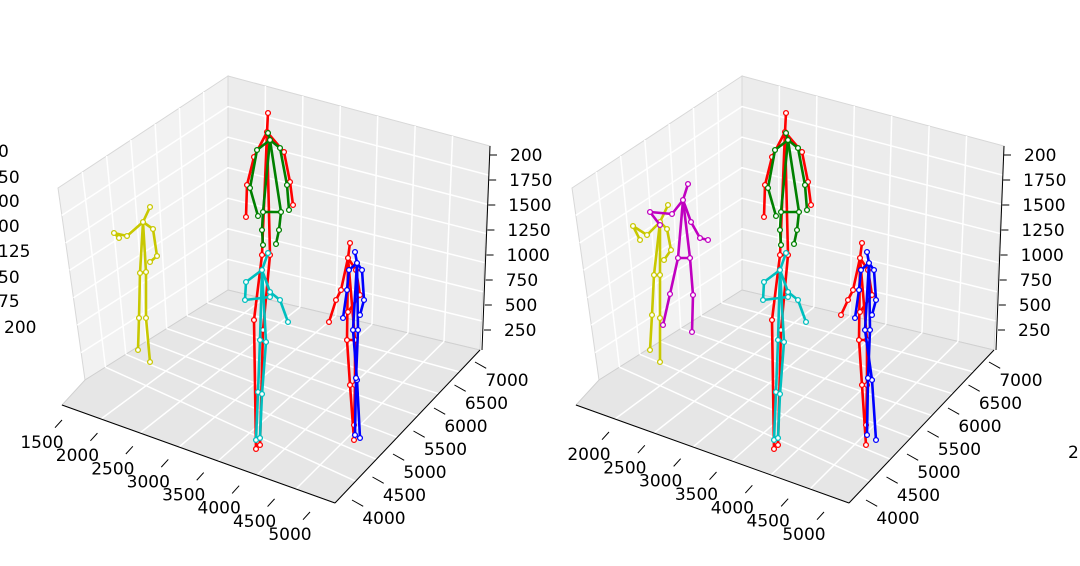  Describe the element at coordinates (660, 482) in the screenshot. I see `x-tick-label: 3000` at that location.